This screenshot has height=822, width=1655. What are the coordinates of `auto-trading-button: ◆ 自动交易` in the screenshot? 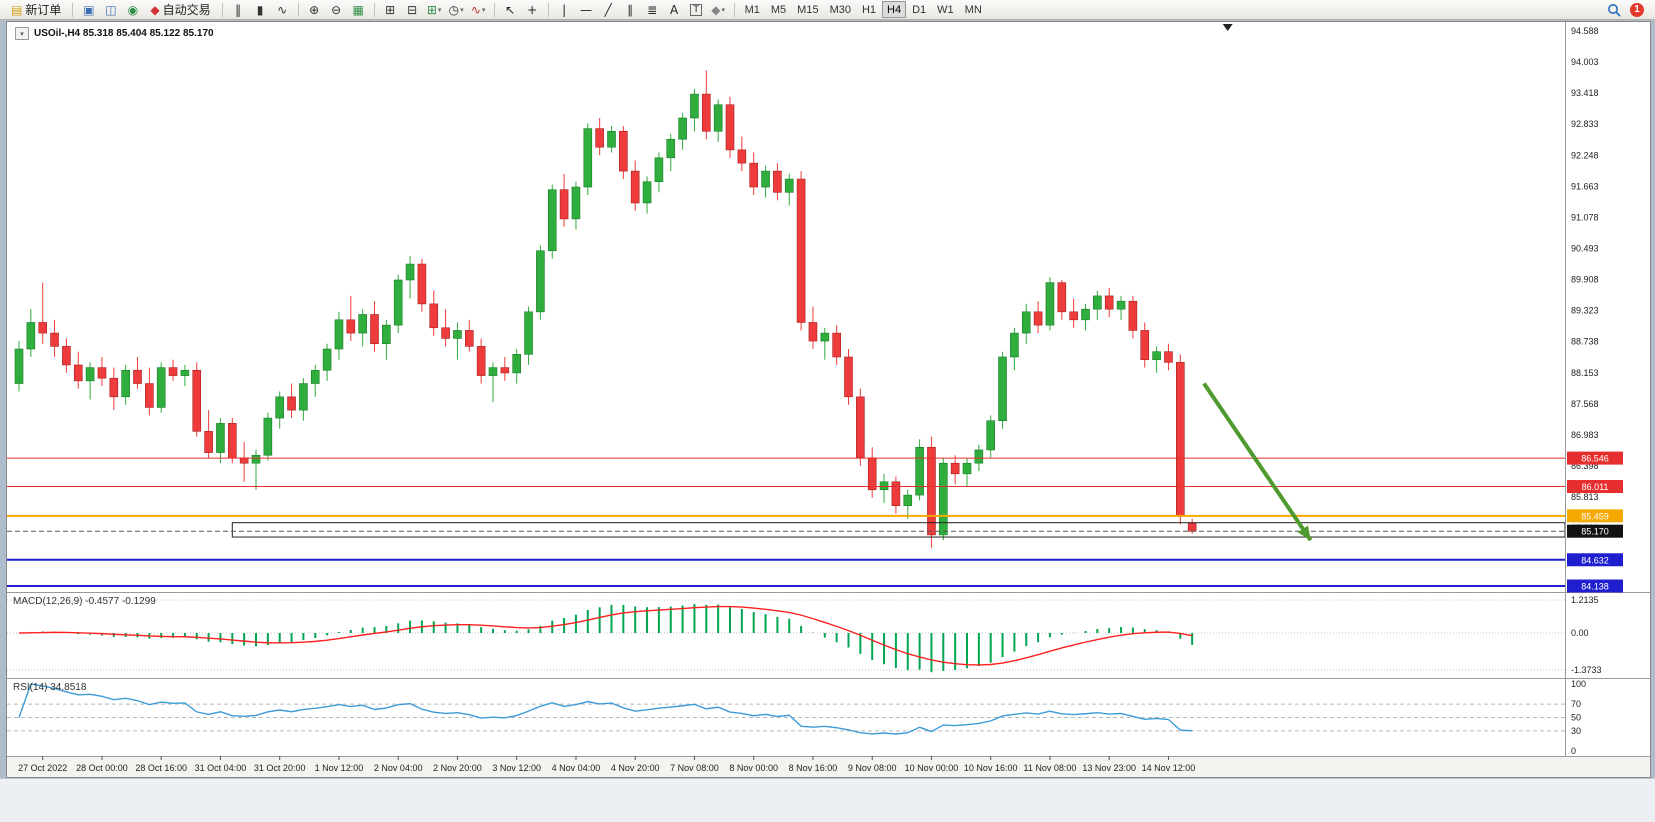 It's located at (180, 9).